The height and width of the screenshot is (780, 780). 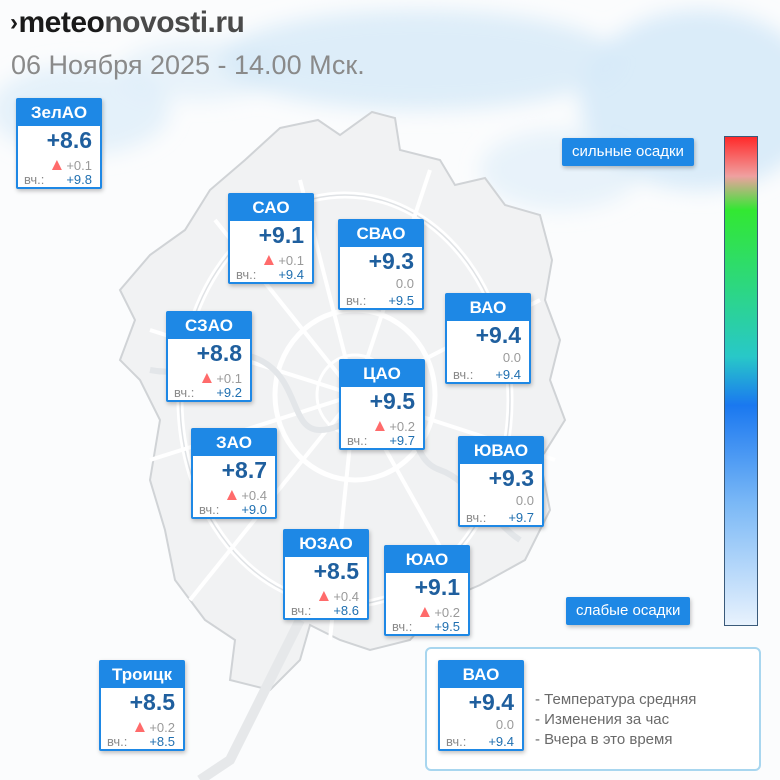 I want to click on district-temperature: +8.6, so click(x=69, y=140).